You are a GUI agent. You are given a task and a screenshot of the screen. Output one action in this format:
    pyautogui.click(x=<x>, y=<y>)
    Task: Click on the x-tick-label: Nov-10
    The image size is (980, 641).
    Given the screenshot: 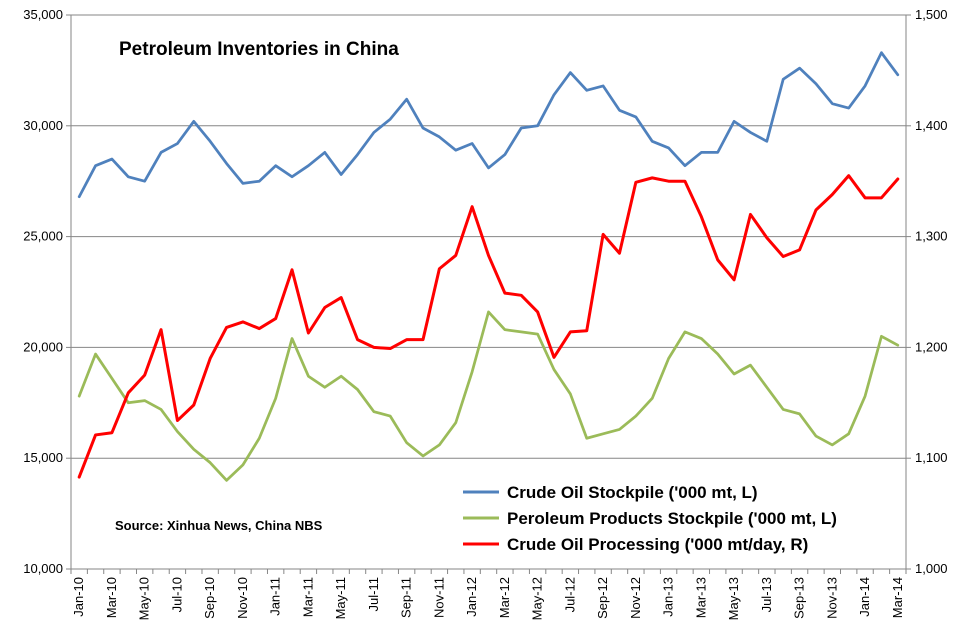 What is the action you would take?
    pyautogui.click(x=242, y=598)
    